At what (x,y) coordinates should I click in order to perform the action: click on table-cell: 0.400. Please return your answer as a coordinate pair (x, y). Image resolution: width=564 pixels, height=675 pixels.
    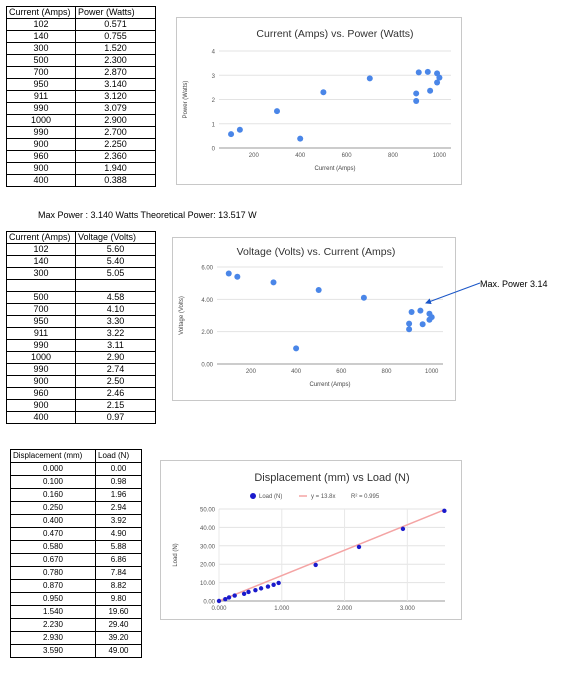
    Looking at the image, I should click on (53, 521).